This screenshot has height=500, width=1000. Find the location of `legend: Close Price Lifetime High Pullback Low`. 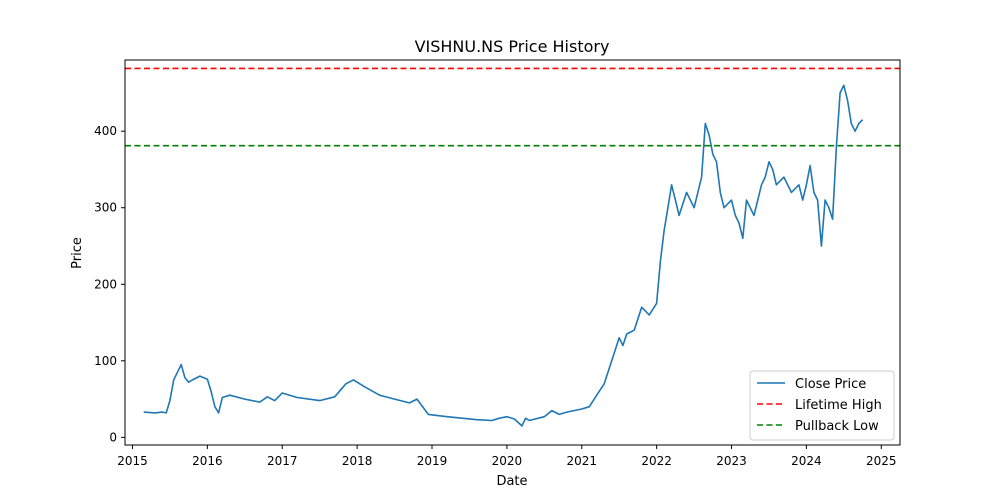

legend: Close Price Lifetime High Pullback Low is located at coordinates (822, 405).